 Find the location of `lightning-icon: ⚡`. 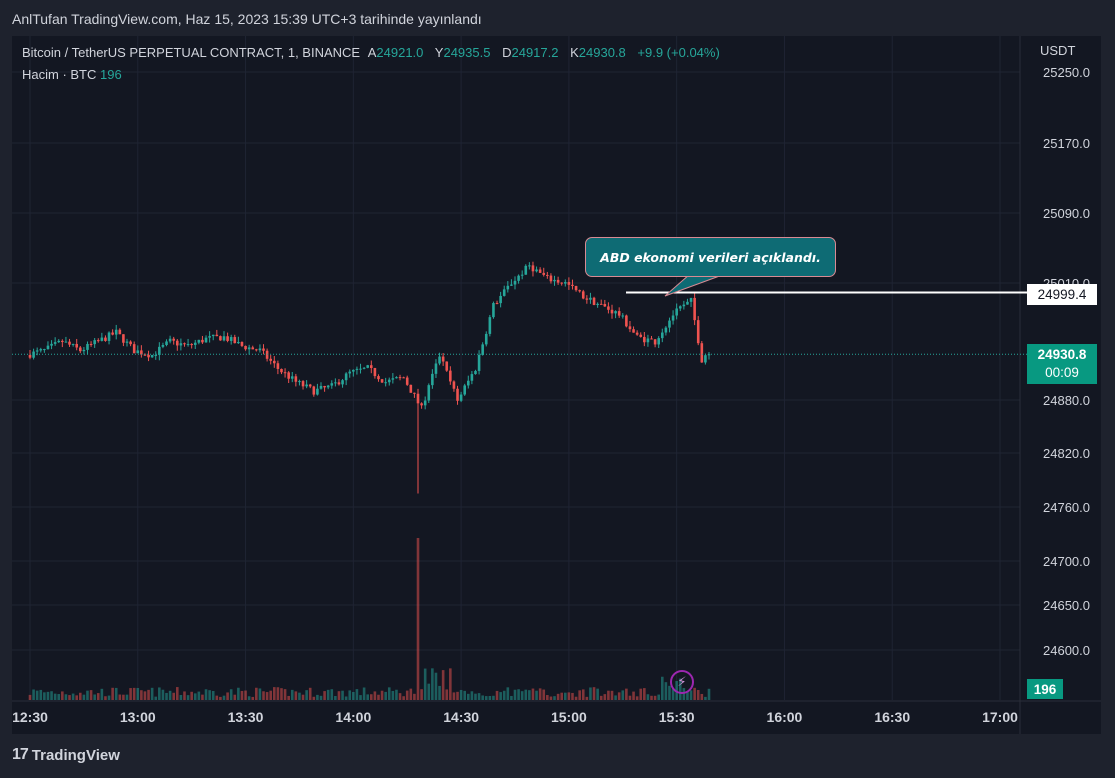

lightning-icon: ⚡ is located at coordinates (682, 682).